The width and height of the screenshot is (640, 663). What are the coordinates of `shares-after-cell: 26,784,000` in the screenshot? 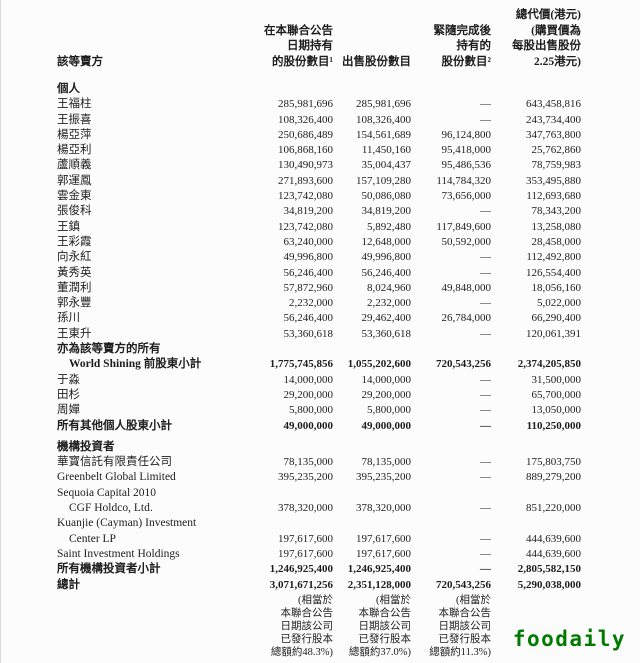 It's located at (466, 318).